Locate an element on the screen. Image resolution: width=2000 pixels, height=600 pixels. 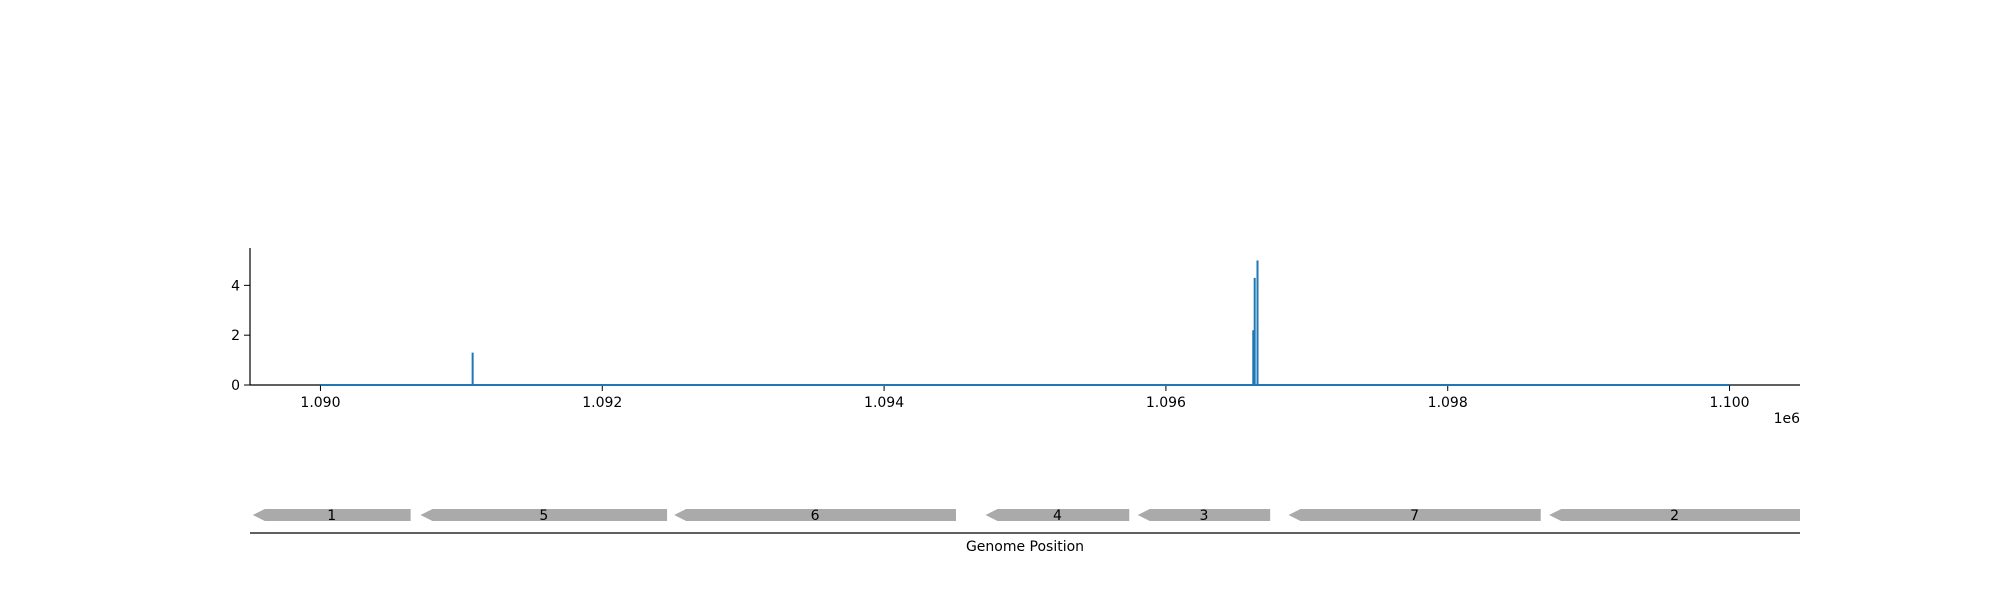
x-tick-label: 1.090 is located at coordinates (320, 403).